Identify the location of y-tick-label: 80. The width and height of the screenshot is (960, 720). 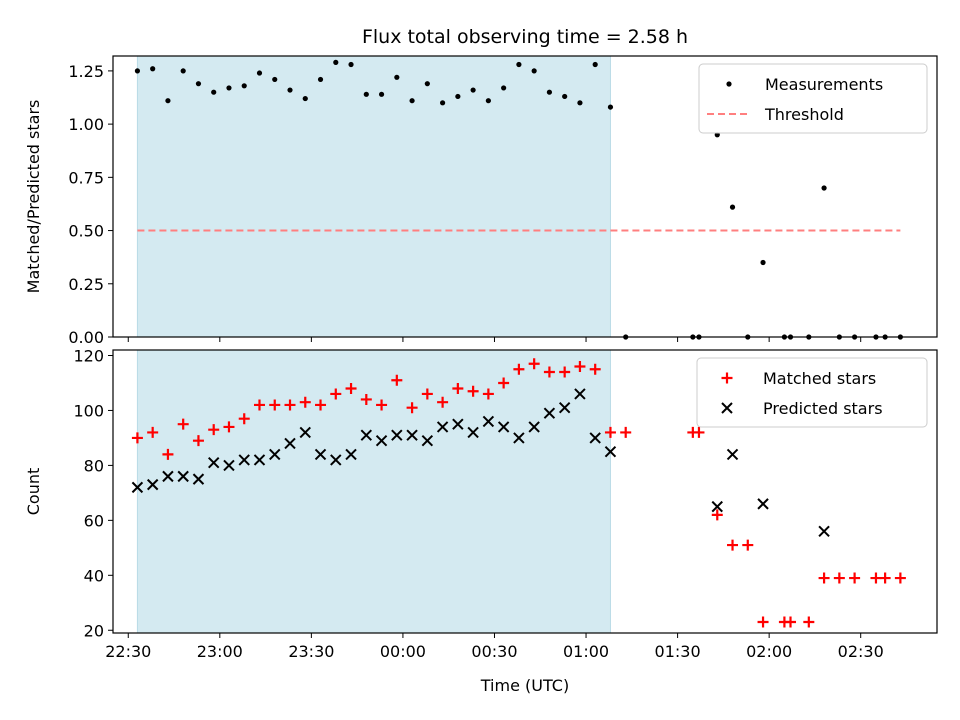
(94, 465).